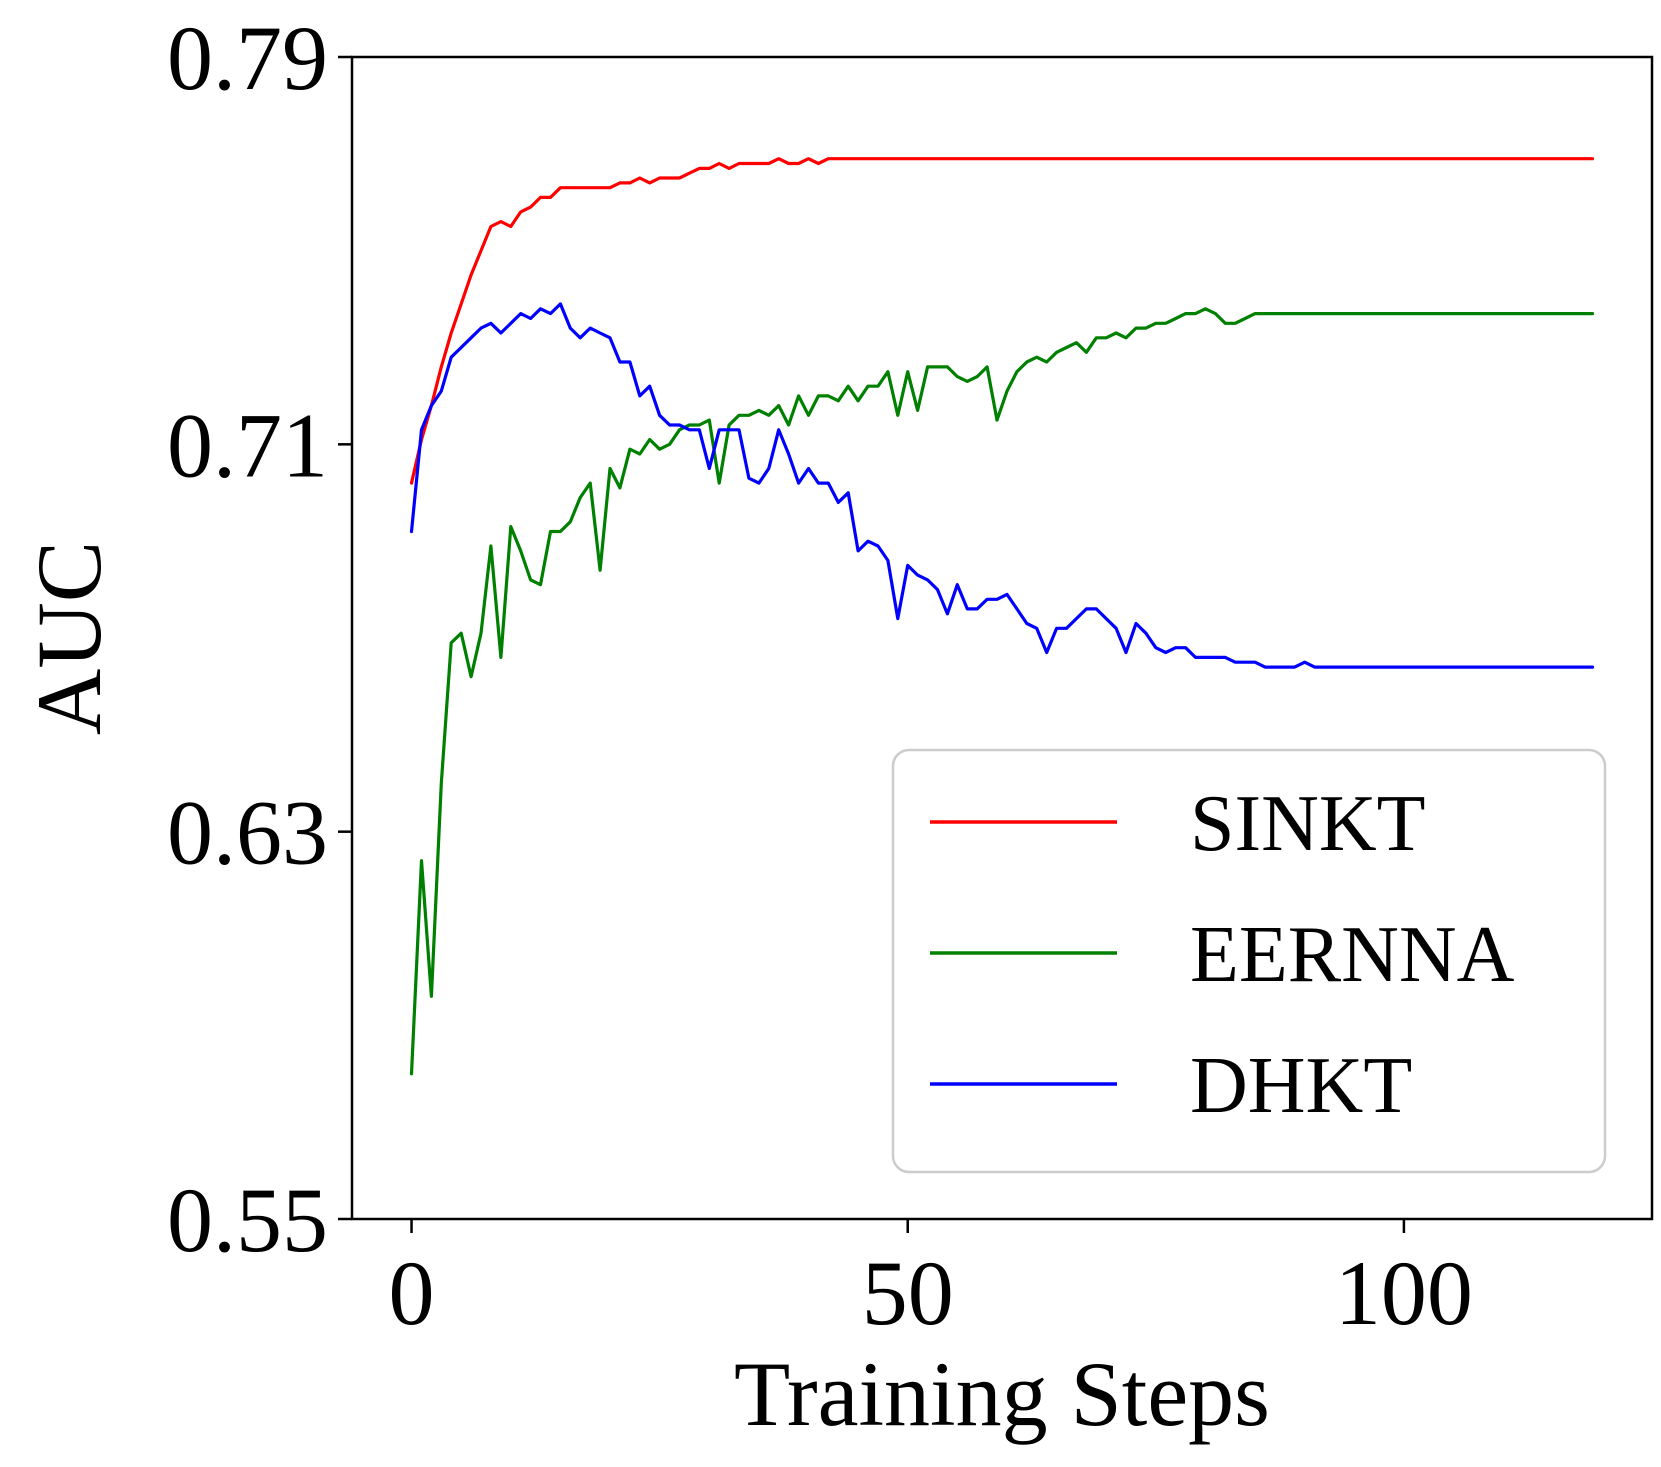  I want to click on legend-label-dhkt: DHKT, so click(1301, 1086).